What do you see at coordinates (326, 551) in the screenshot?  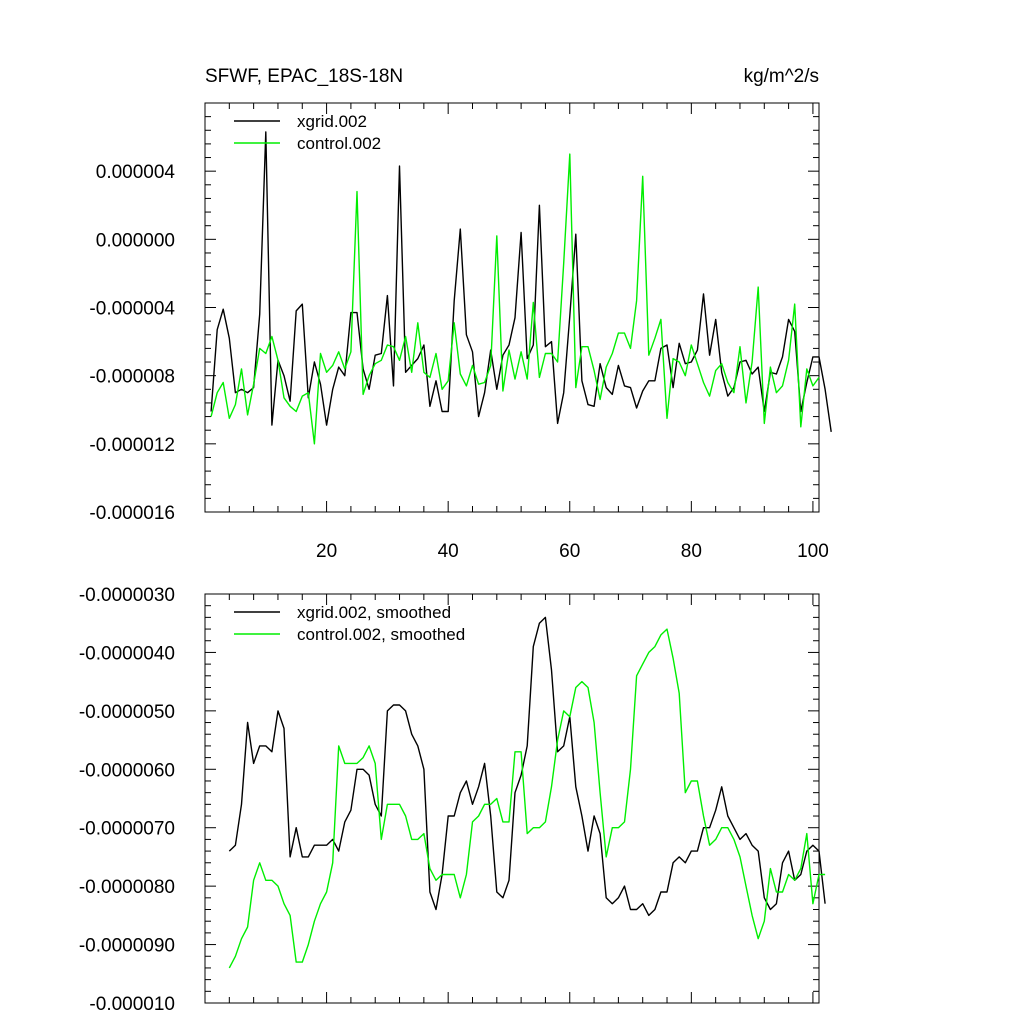 I see `x-tick-label: 20` at bounding box center [326, 551].